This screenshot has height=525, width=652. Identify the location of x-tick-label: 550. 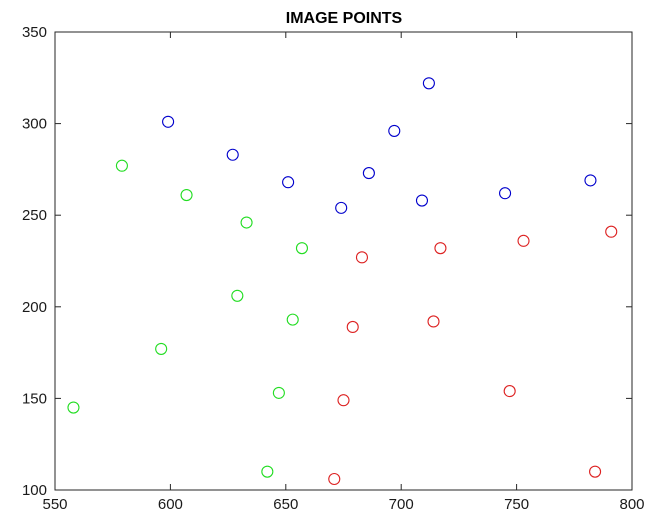
(54, 504).